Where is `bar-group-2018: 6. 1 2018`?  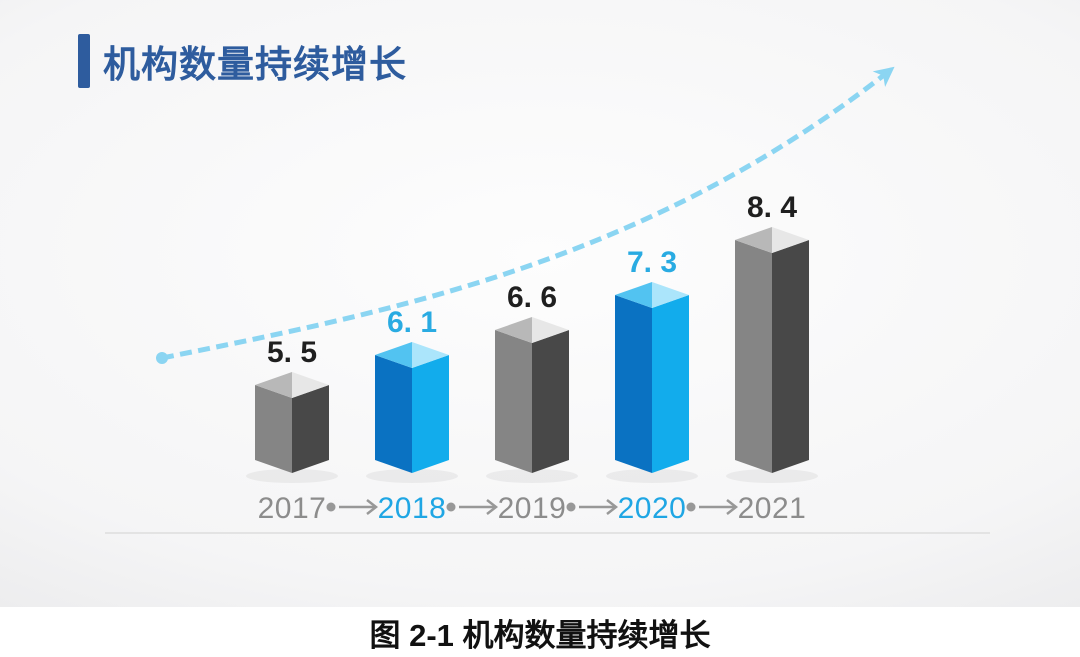
bar-group-2018: 6. 1 2018 is located at coordinates (412, 415).